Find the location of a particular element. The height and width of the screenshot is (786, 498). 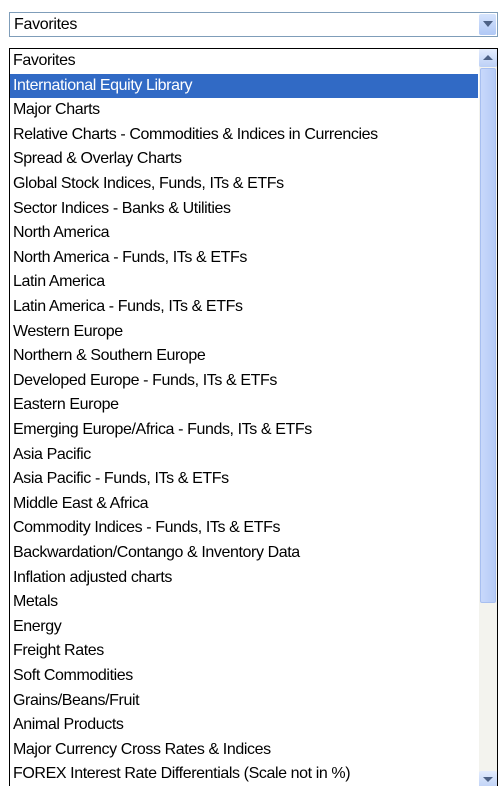

list-item: Asia Pacific is located at coordinates (52, 454).